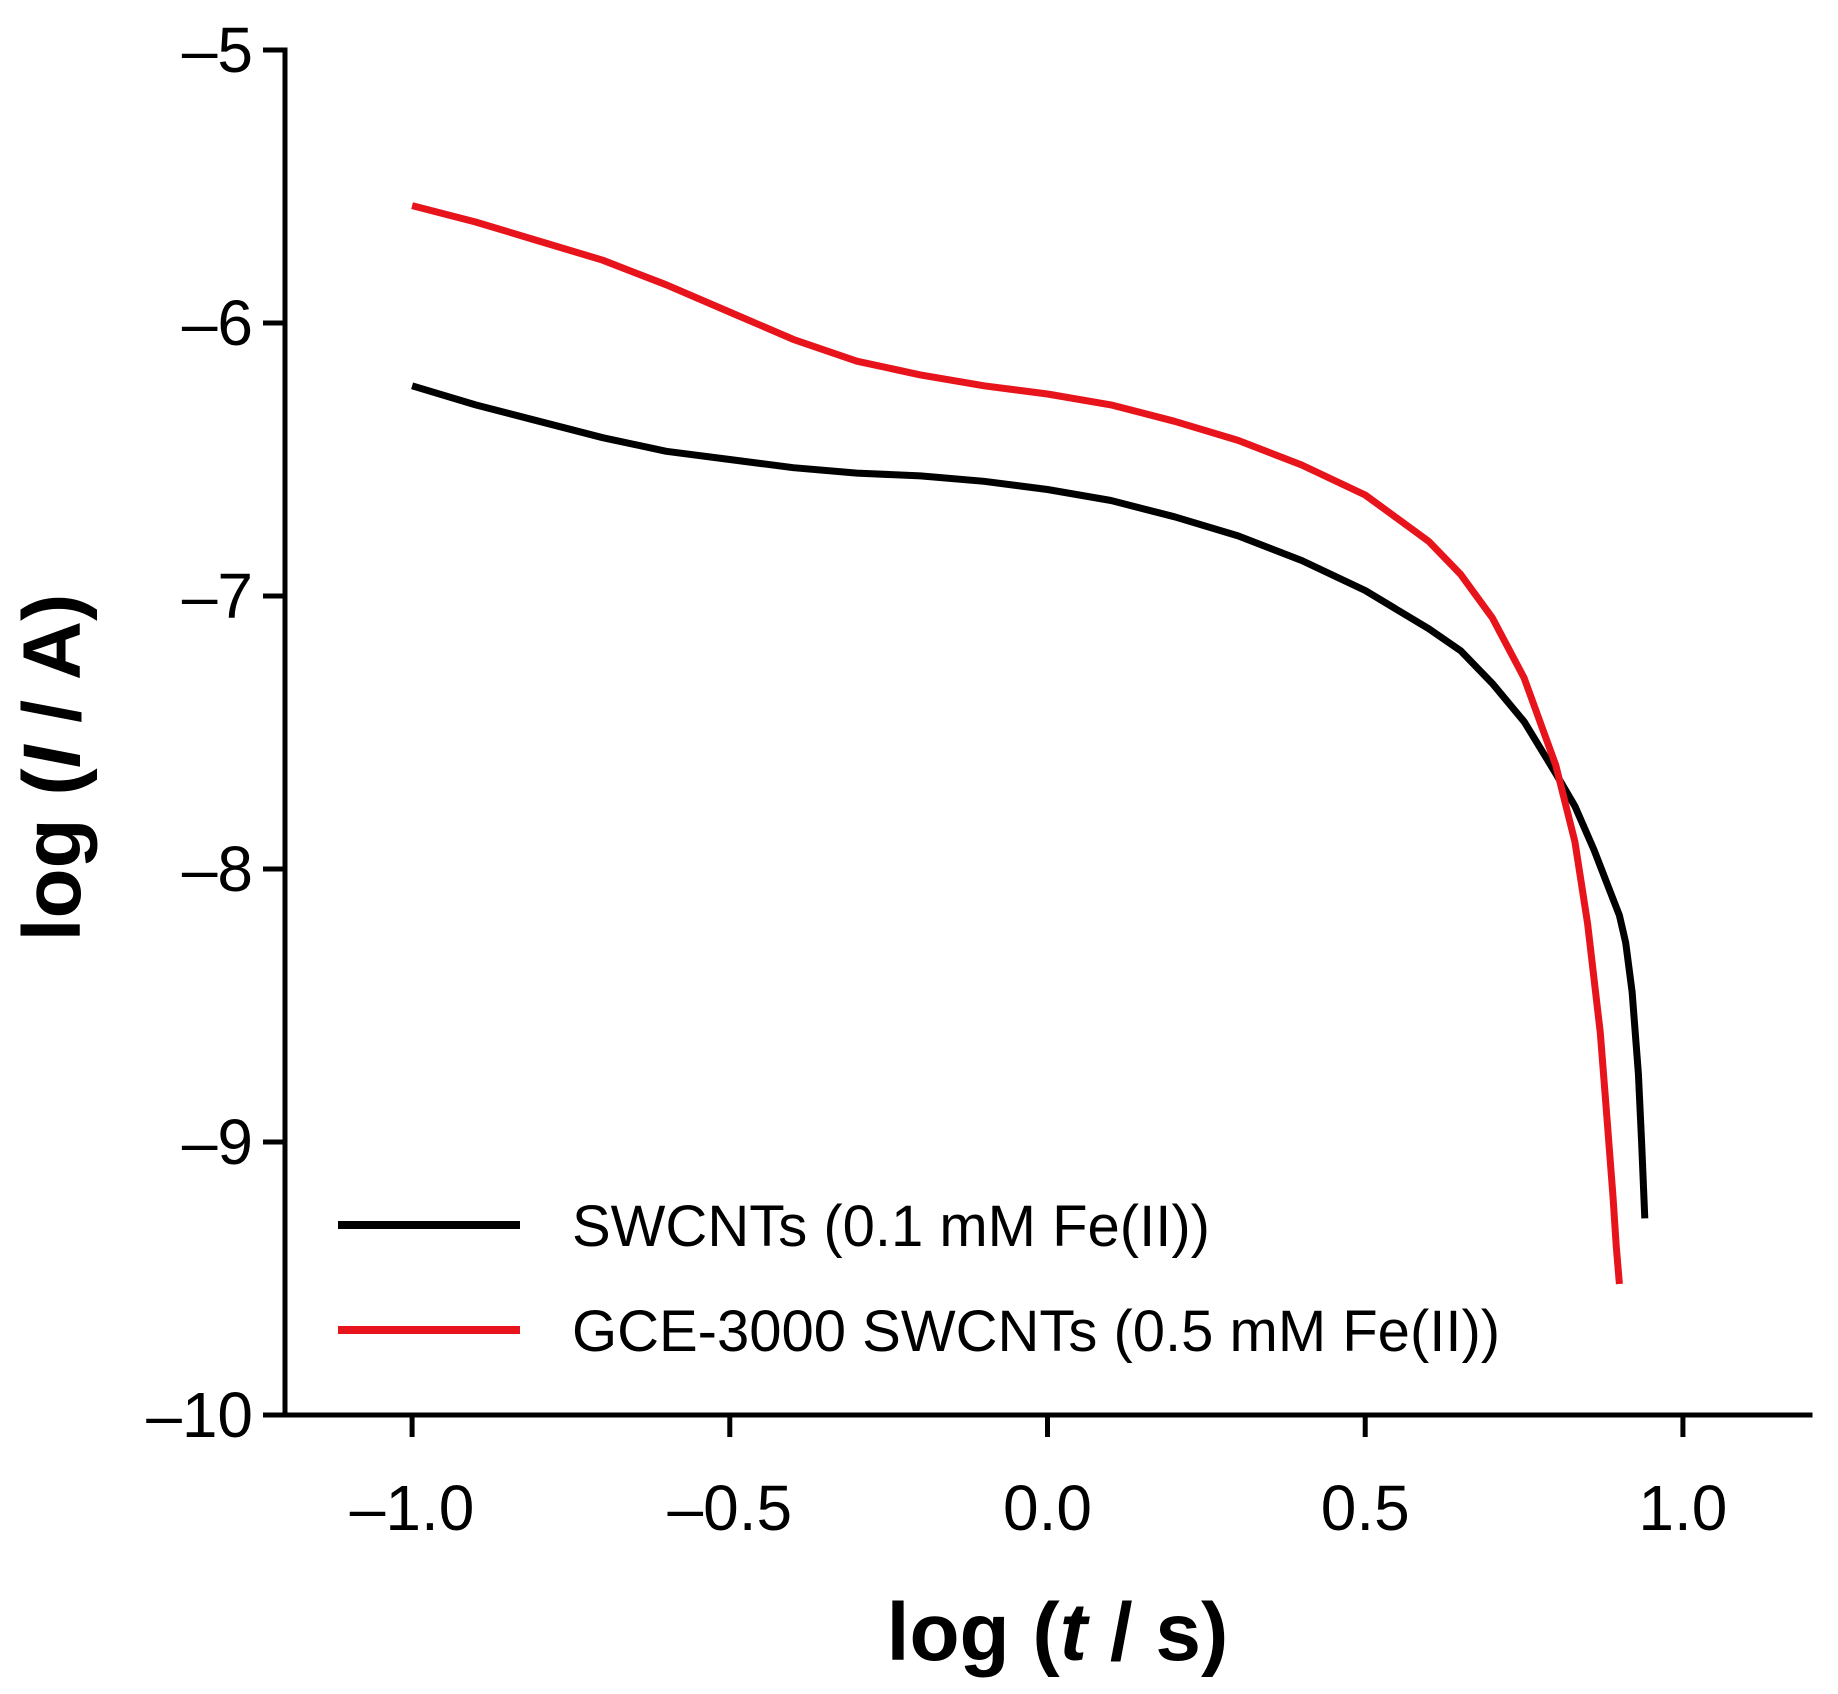 The width and height of the screenshot is (1838, 1694). What do you see at coordinates (217, 869) in the screenshot?
I see `y-tick-label: –8` at bounding box center [217, 869].